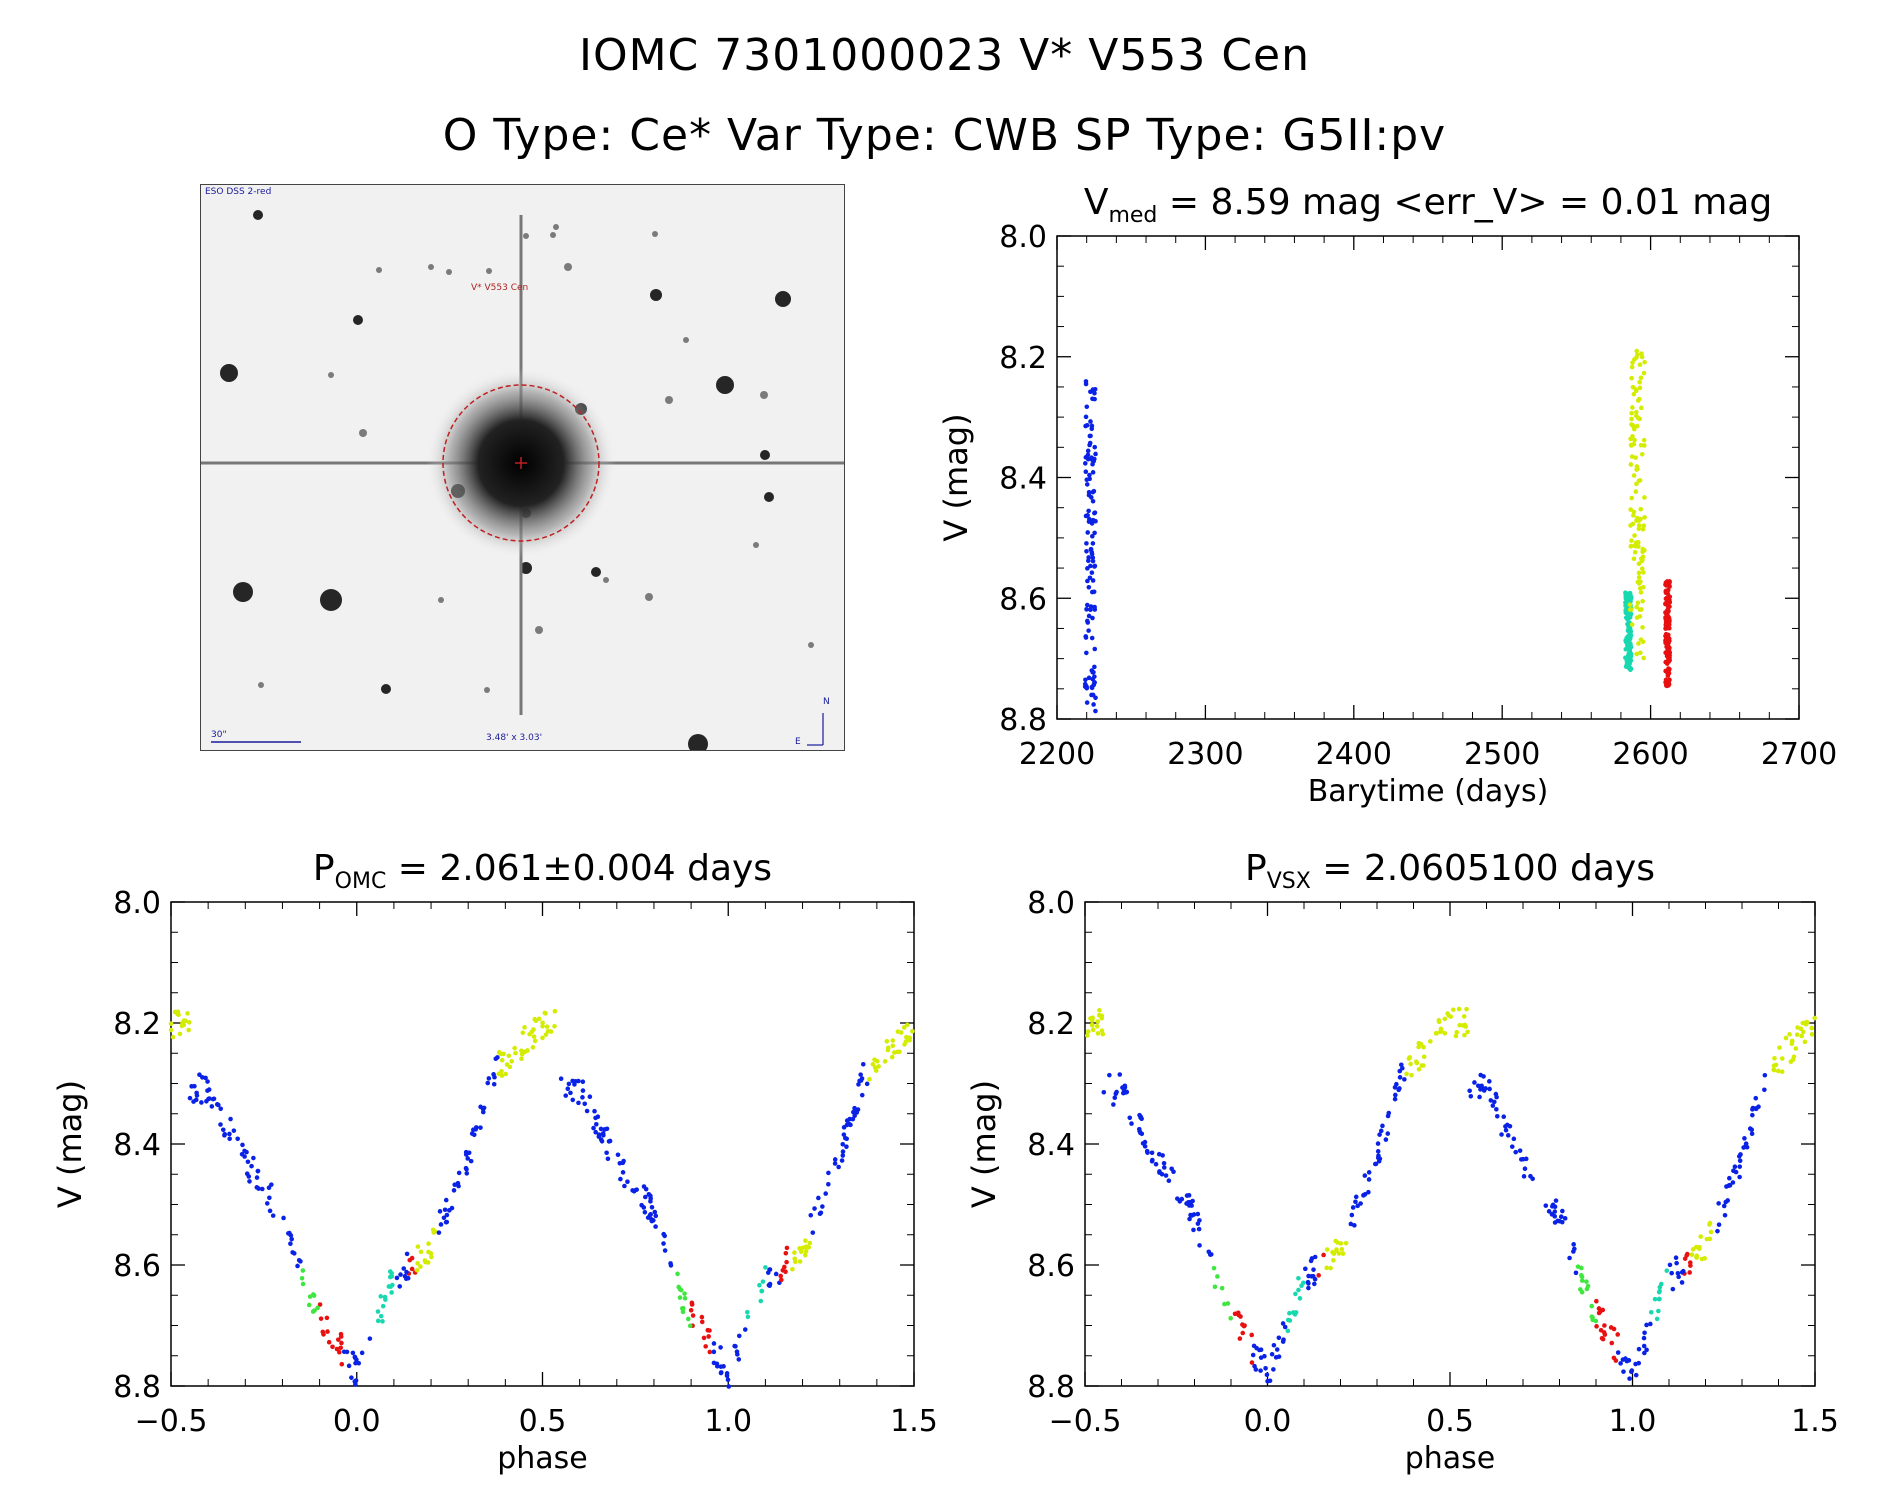 The height and width of the screenshot is (1494, 1889). I want to click on y-tick-label: 8.0, so click(1051, 903).